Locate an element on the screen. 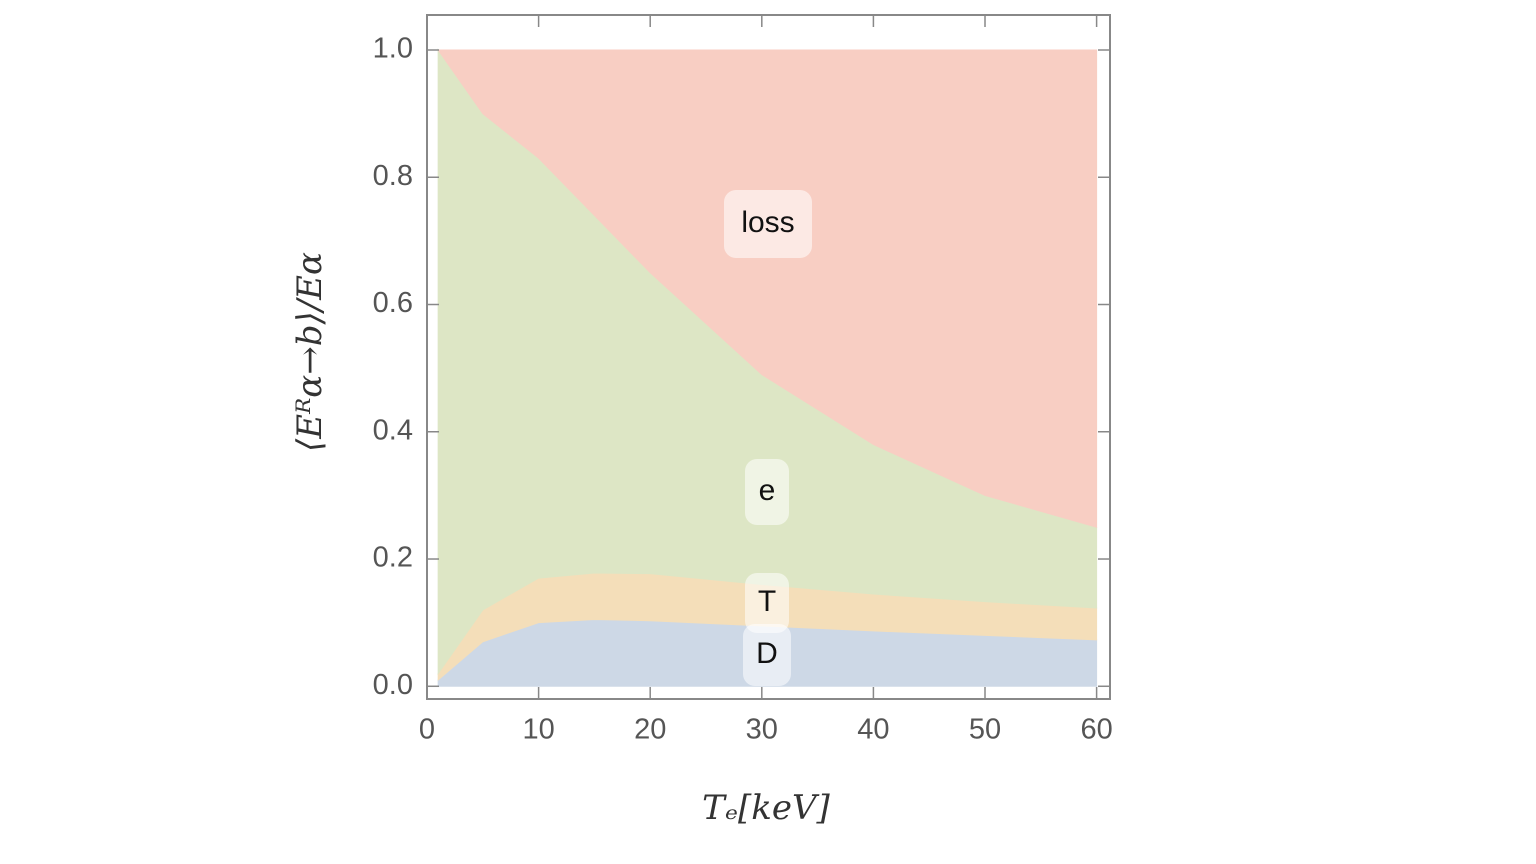 This screenshot has height=864, width=1536. x-axis-title: Tₑ[keV] is located at coordinates (766, 808).